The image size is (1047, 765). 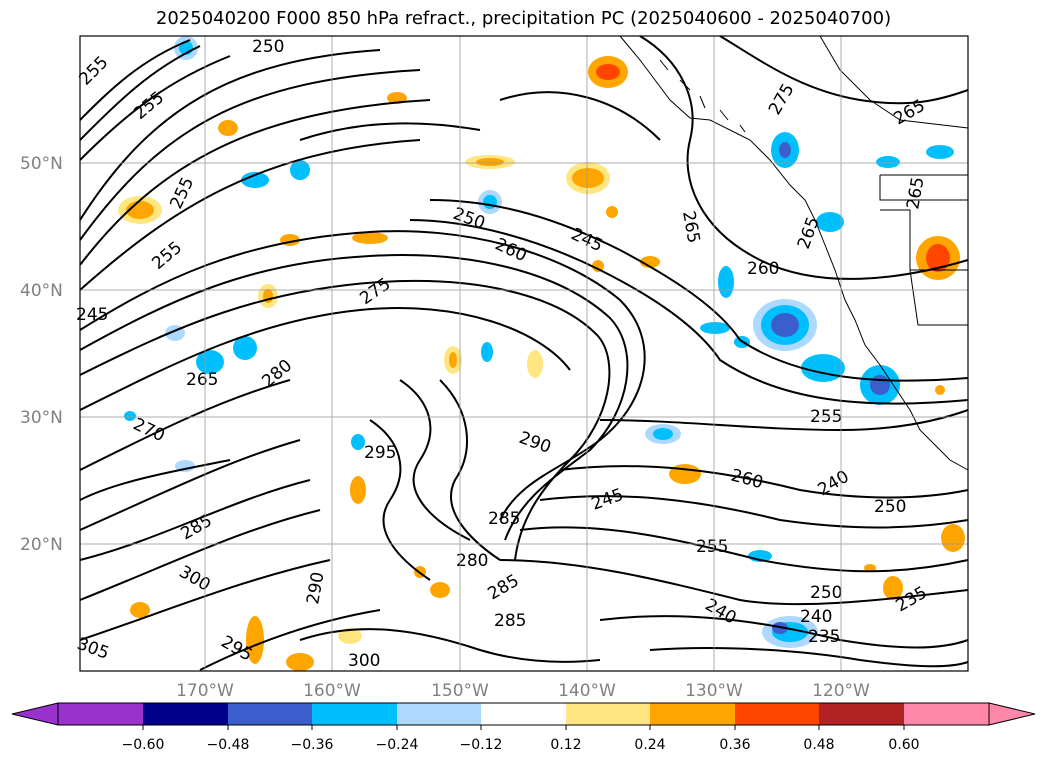 What do you see at coordinates (841, 691) in the screenshot?
I see `lon-label-120w: 120°W` at bounding box center [841, 691].